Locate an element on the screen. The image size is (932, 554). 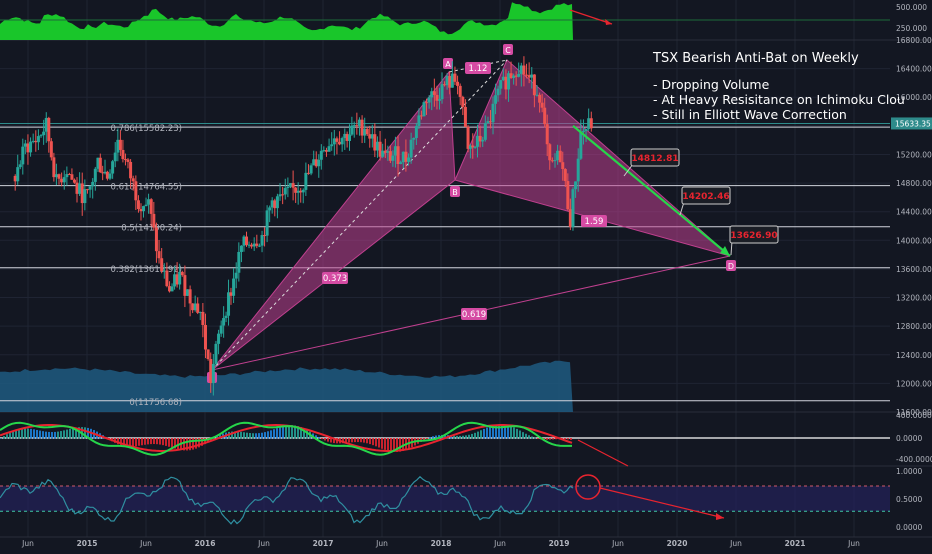
projection-arrow is located at coordinates (651, 190).